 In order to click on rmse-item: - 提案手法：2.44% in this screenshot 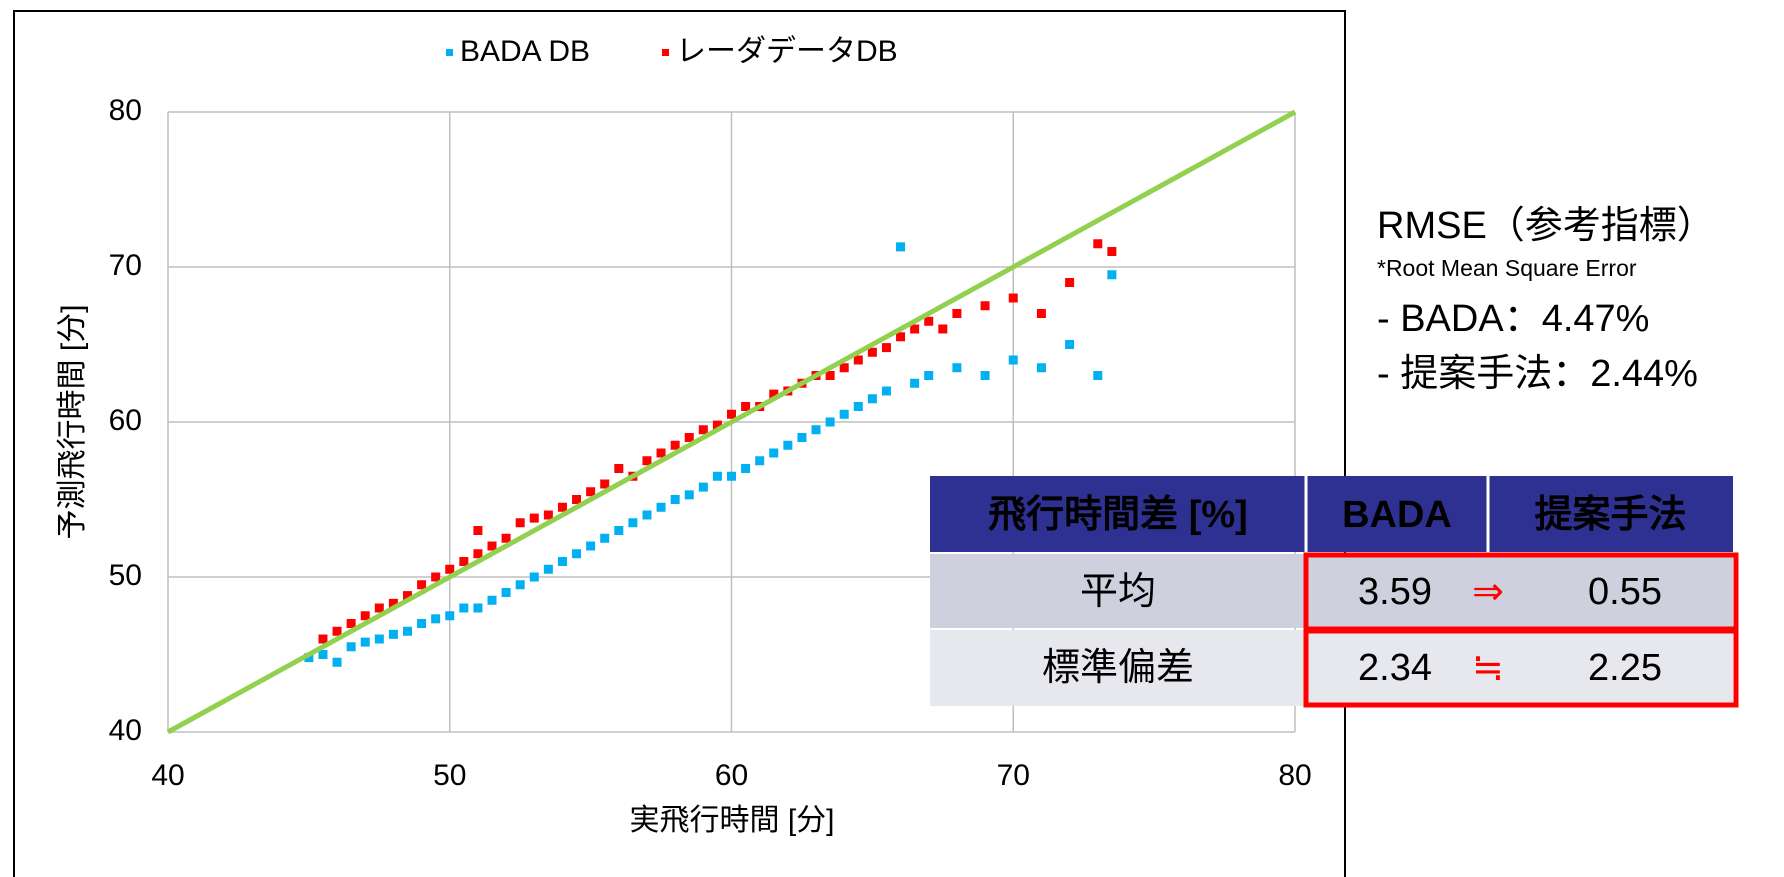, I will do `click(1537, 374)`.